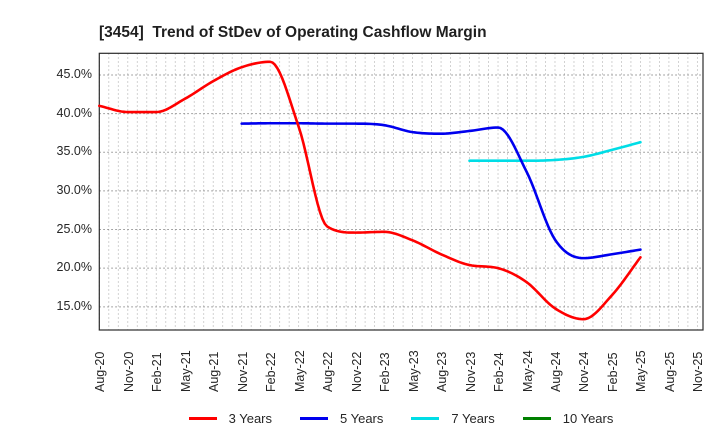 The image size is (720, 440). Describe the element at coordinates (588, 418) in the screenshot. I see `legend-label: 10 Years` at that location.